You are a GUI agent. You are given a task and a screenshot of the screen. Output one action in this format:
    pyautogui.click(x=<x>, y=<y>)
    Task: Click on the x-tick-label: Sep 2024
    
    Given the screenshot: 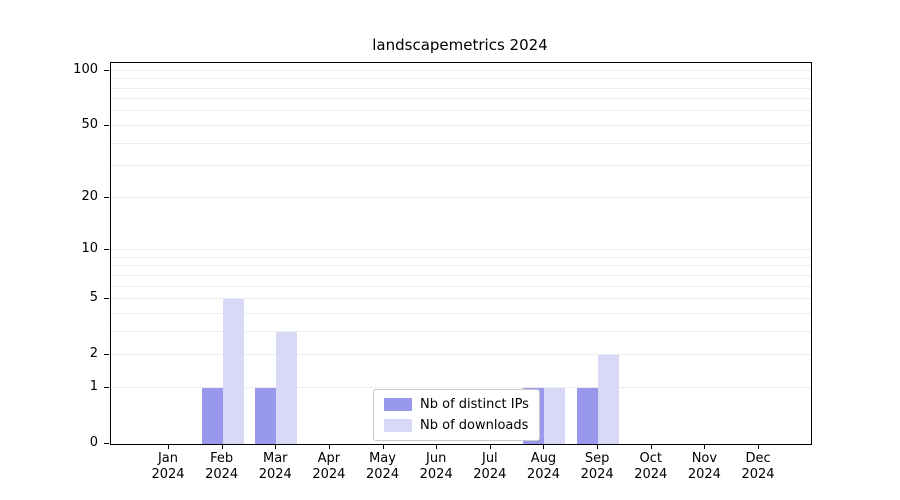 What is the action you would take?
    pyautogui.click(x=597, y=467)
    